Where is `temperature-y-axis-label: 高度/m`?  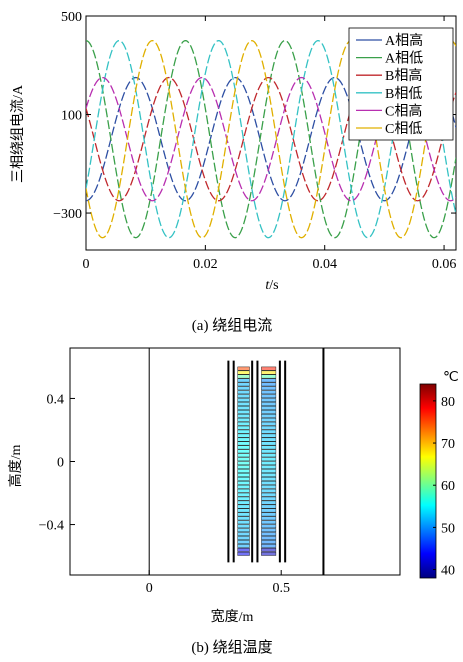
temperature-y-axis-label: 高度/m is located at coordinates (15, 466).